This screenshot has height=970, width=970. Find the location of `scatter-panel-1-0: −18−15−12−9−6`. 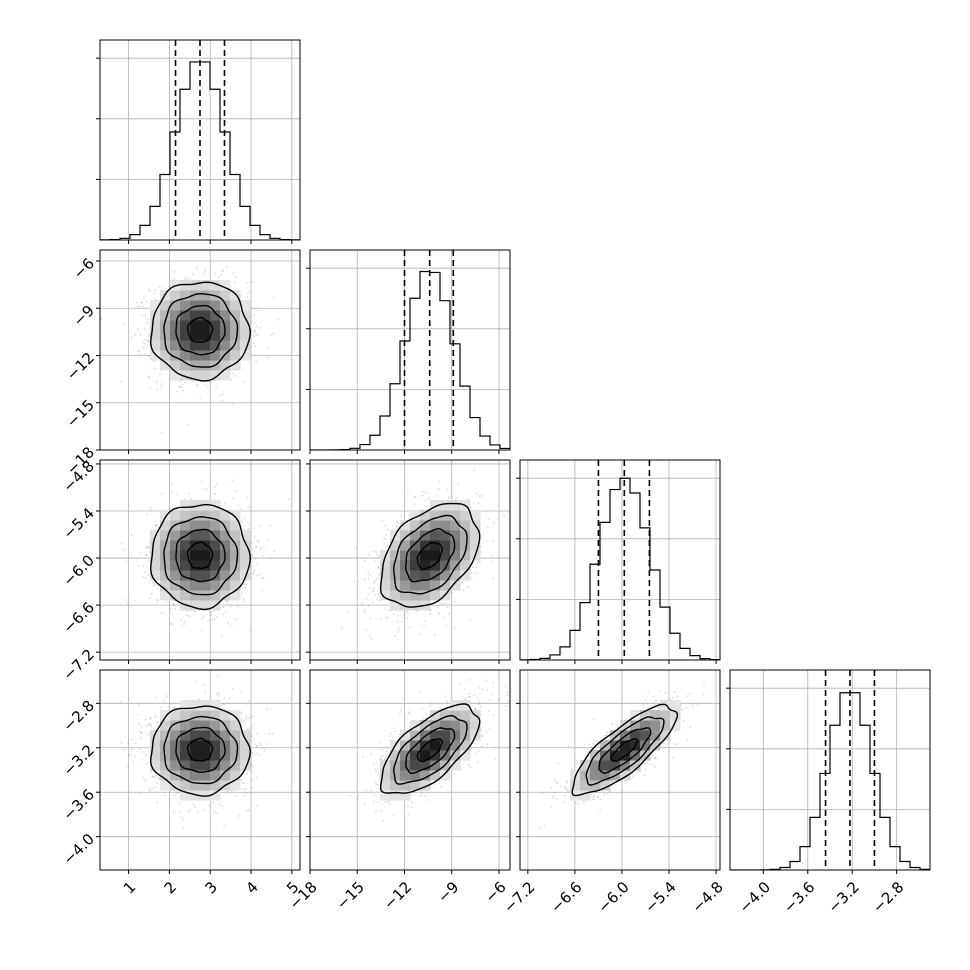

scatter-panel-1-0: −18−15−12−9−6 is located at coordinates (182, 363).